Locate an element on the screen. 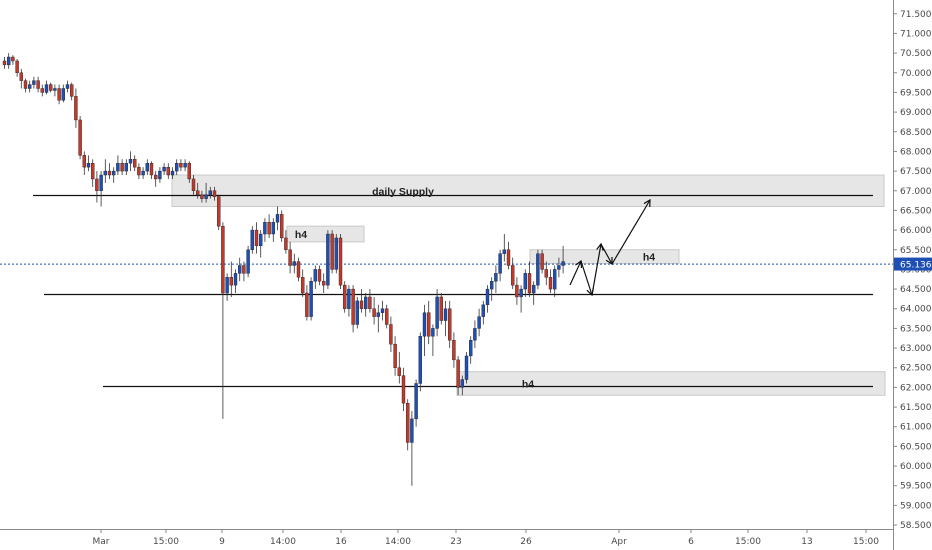  y-tick-label: 58.500 is located at coordinates (916, 526).